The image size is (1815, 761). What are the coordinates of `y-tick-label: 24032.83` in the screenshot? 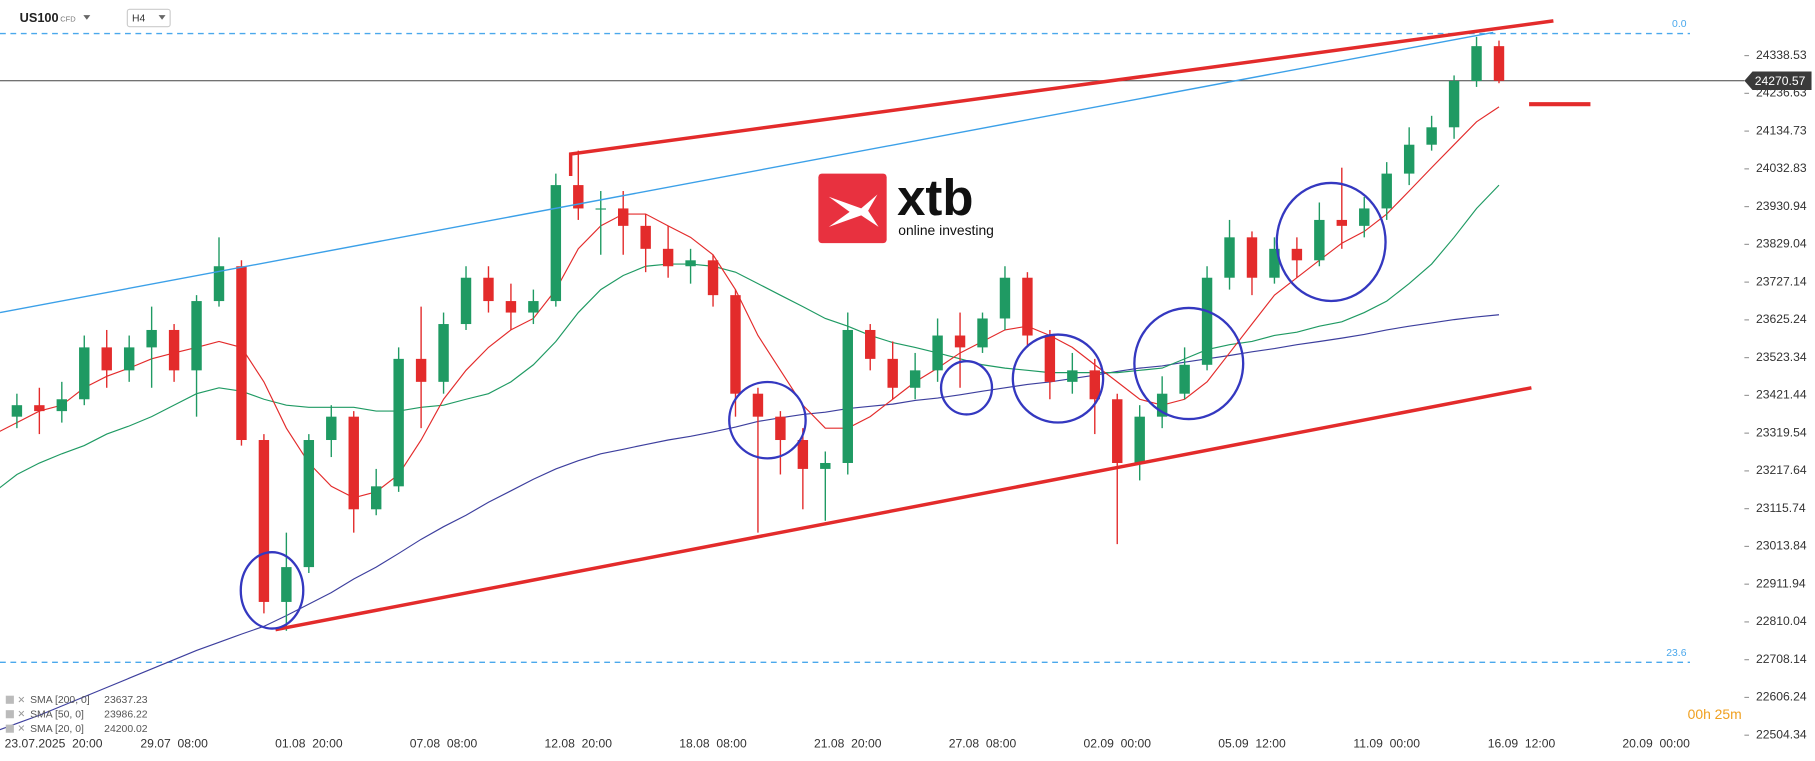 It's located at (1781, 168).